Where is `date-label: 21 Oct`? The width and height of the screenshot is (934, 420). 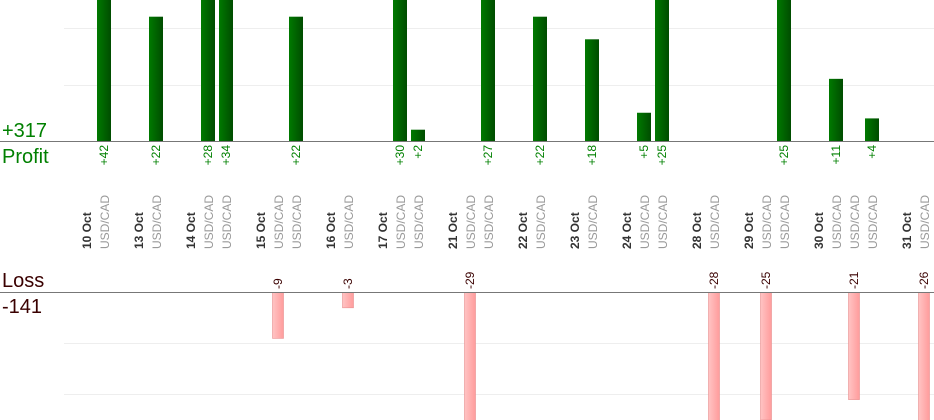 date-label: 21 Oct is located at coordinates (453, 230).